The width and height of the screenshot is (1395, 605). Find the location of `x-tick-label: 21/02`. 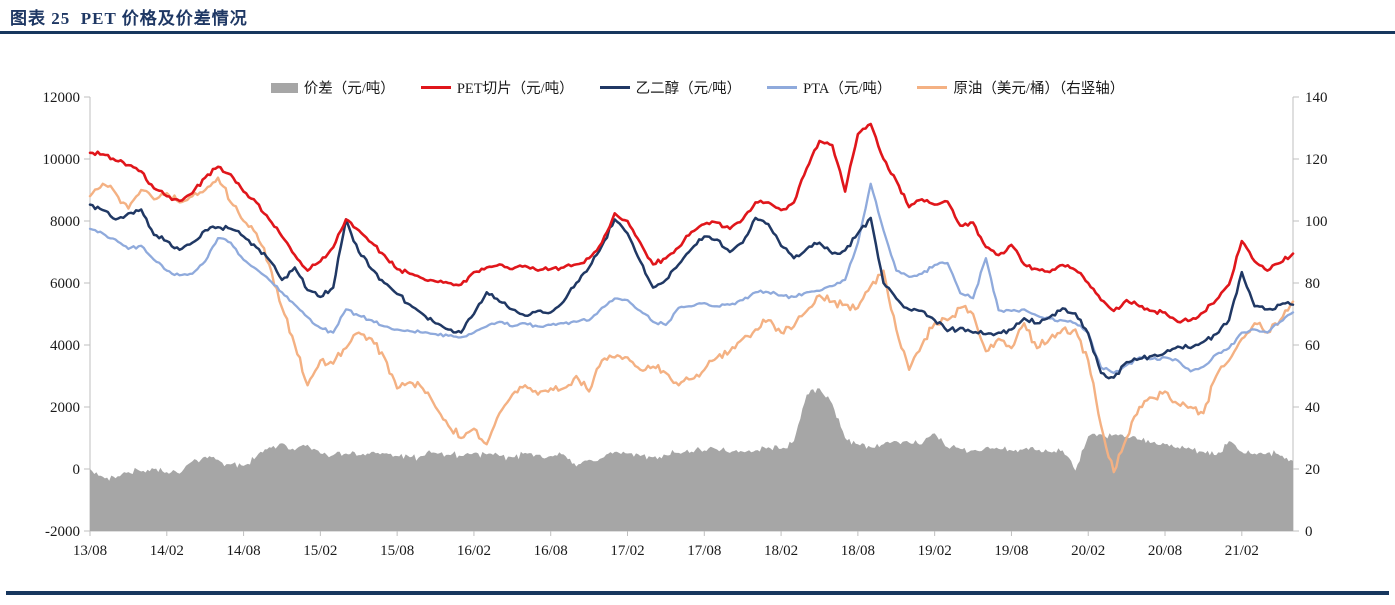

x-tick-label: 21/02 is located at coordinates (1242, 551).